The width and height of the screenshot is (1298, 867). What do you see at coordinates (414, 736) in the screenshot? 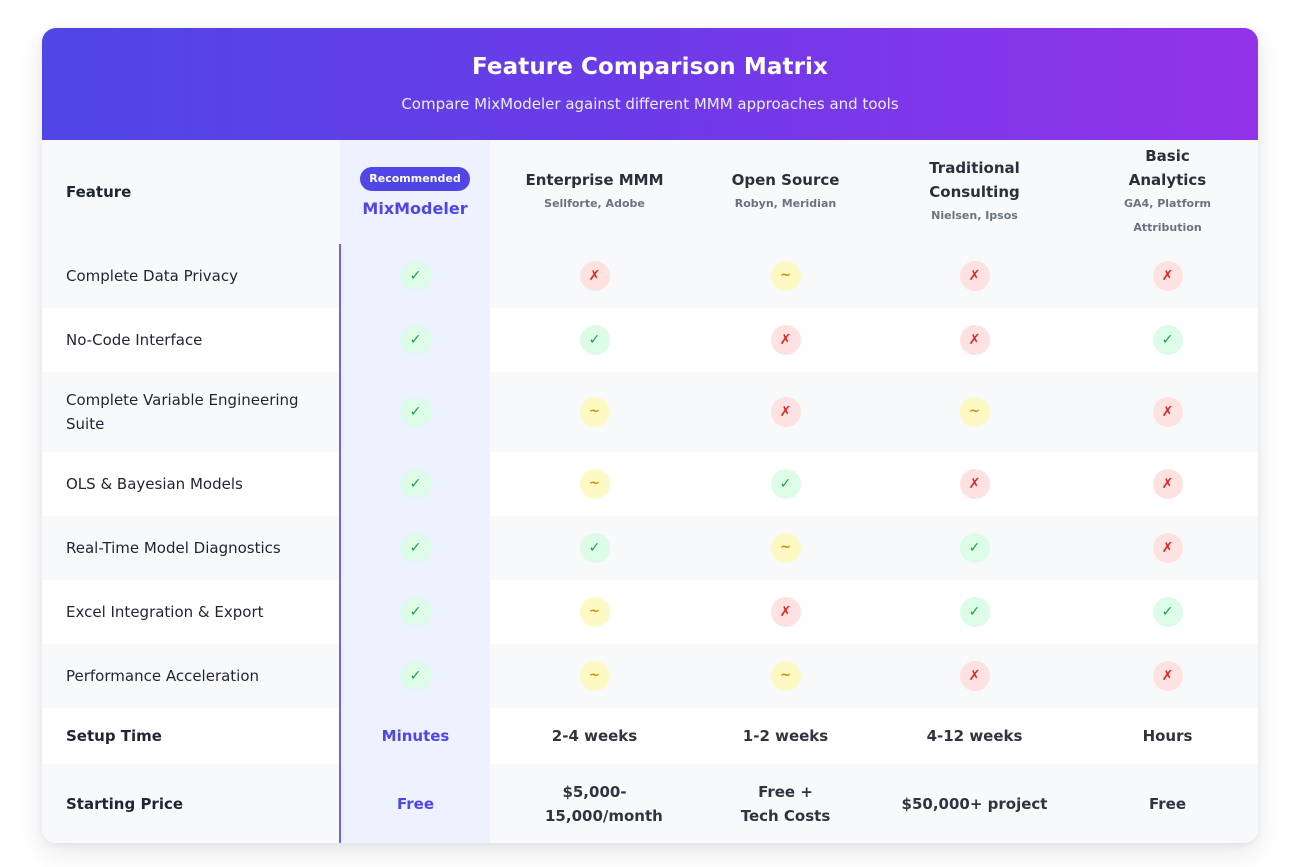
I see `setup-time-mixmodeler: Minutes` at bounding box center [414, 736].